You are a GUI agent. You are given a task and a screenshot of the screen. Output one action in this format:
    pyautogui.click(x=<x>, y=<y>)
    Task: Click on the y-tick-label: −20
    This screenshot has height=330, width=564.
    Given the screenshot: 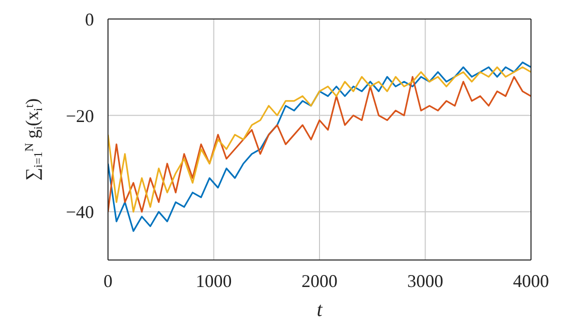 What is the action you would take?
    pyautogui.click(x=80, y=116)
    